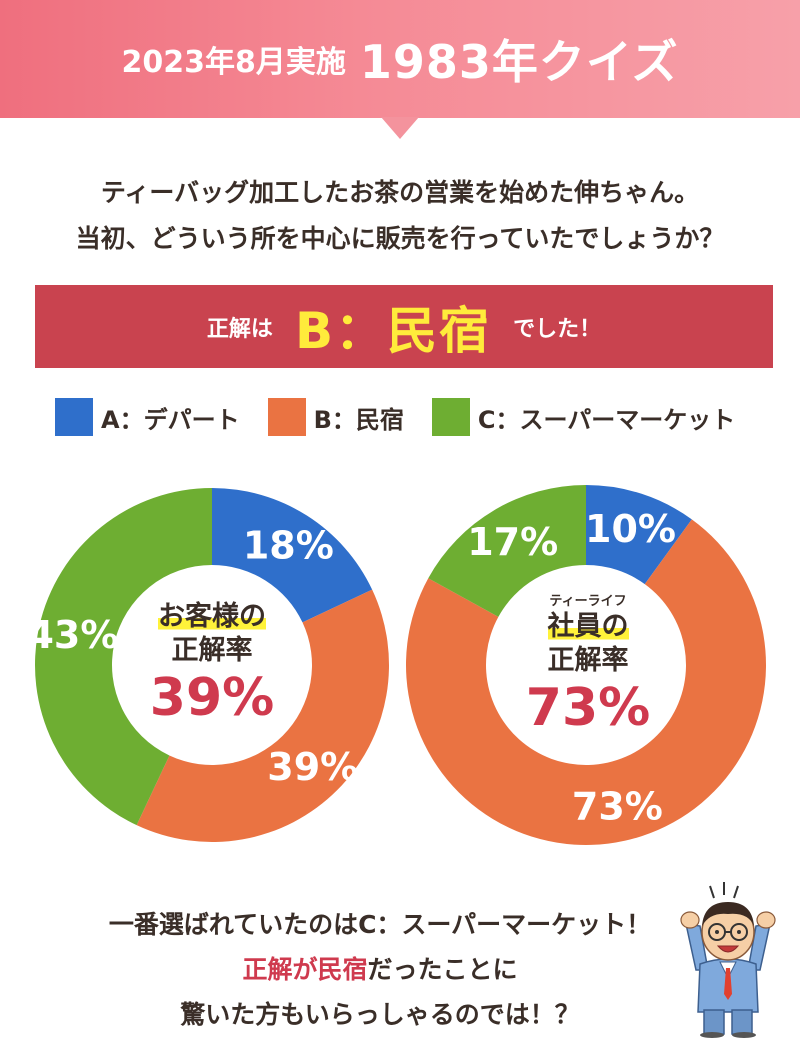 The image size is (800, 1043). What do you see at coordinates (409, 417) in the screenshot?
I see `chart-legend: A：デパート B：民宿 C：スーパーマーケット` at bounding box center [409, 417].